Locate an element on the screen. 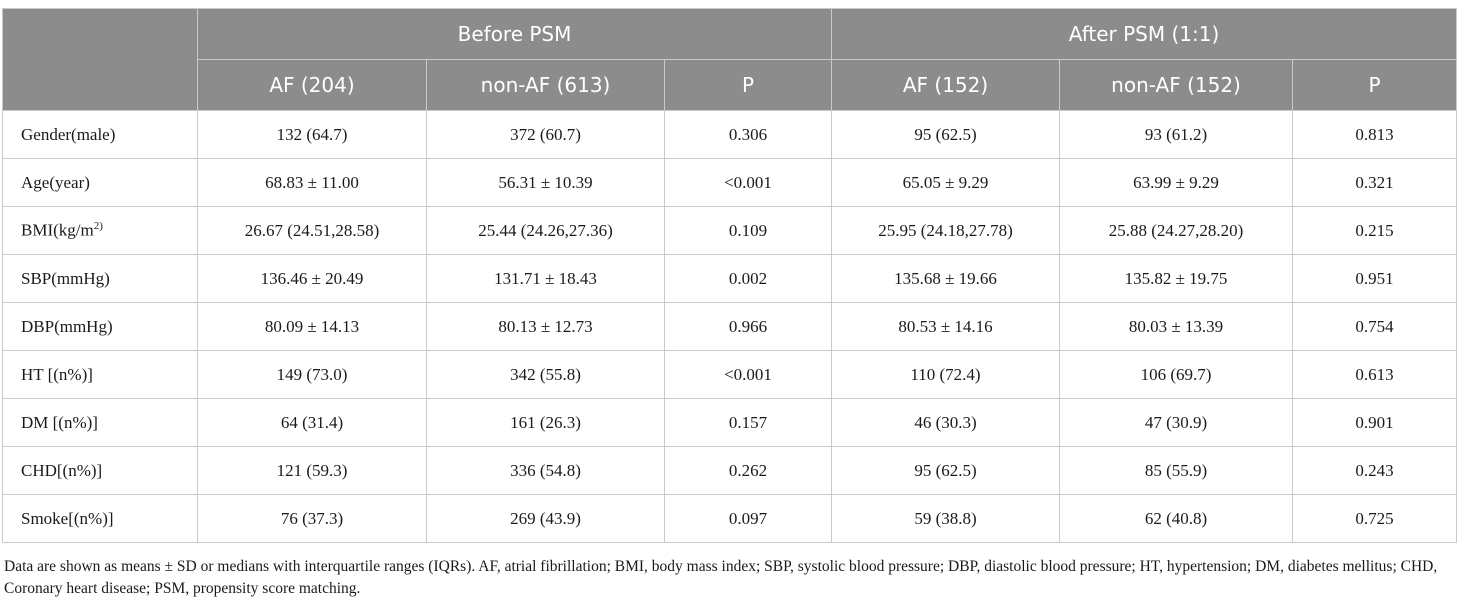 This screenshot has width=1460, height=608. row-label: CHD[(n%)] is located at coordinates (100, 470).